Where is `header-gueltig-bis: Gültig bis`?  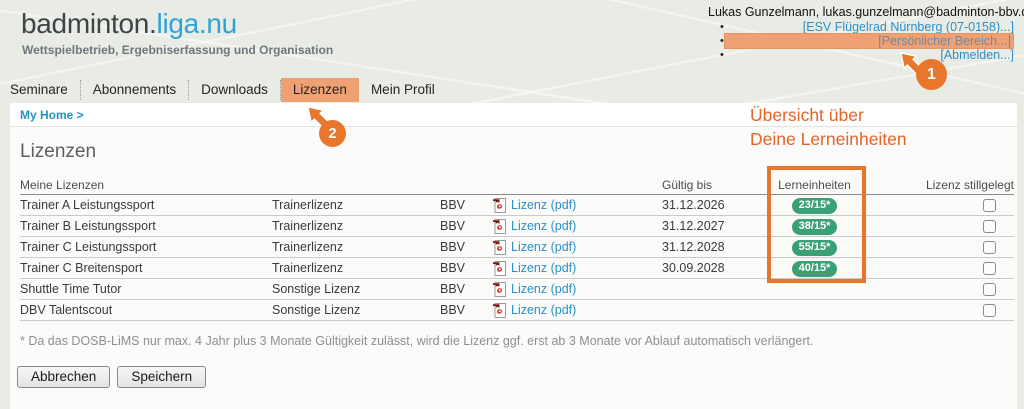
header-gueltig-bis: Gültig bis is located at coordinates (687, 185).